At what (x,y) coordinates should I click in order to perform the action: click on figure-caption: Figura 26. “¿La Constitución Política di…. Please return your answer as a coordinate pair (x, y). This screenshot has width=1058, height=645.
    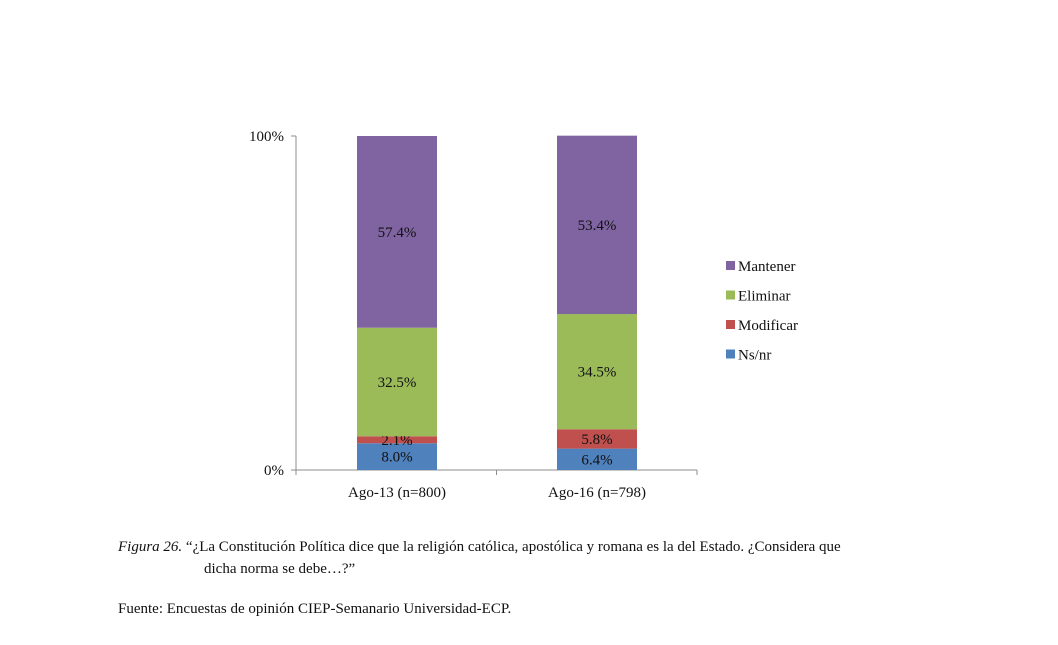
    Looking at the image, I should click on (538, 558).